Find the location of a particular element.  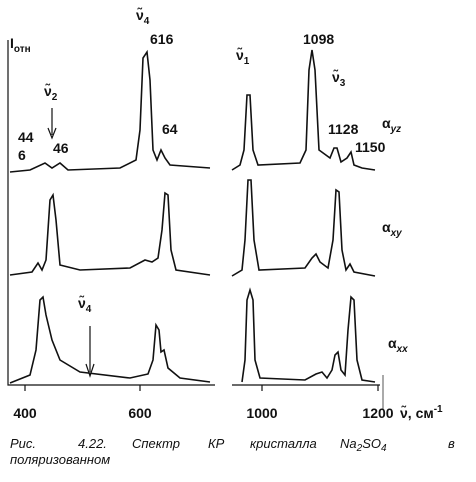

x-tick-label: 1200 is located at coordinates (377, 413).